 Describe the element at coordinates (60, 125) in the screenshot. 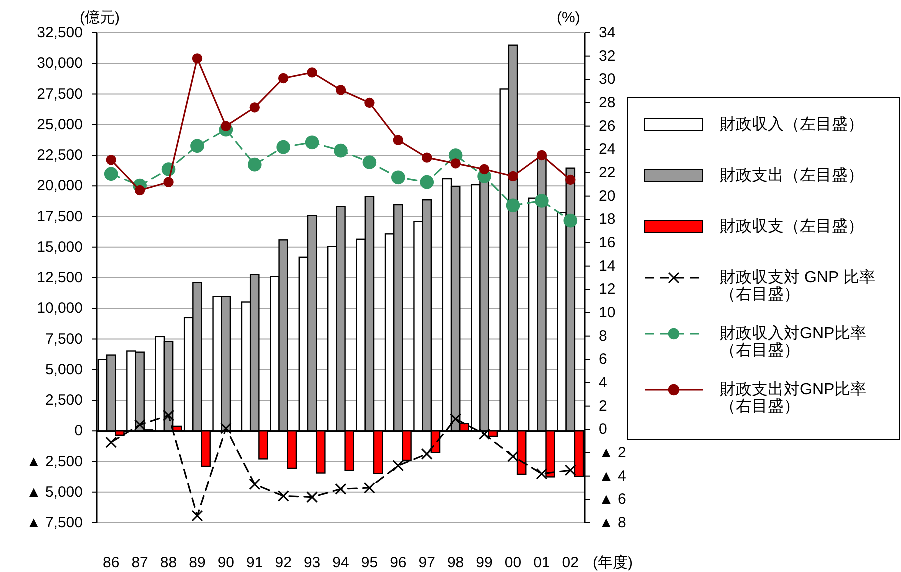

I see `y-tick-label: 25,000` at that location.